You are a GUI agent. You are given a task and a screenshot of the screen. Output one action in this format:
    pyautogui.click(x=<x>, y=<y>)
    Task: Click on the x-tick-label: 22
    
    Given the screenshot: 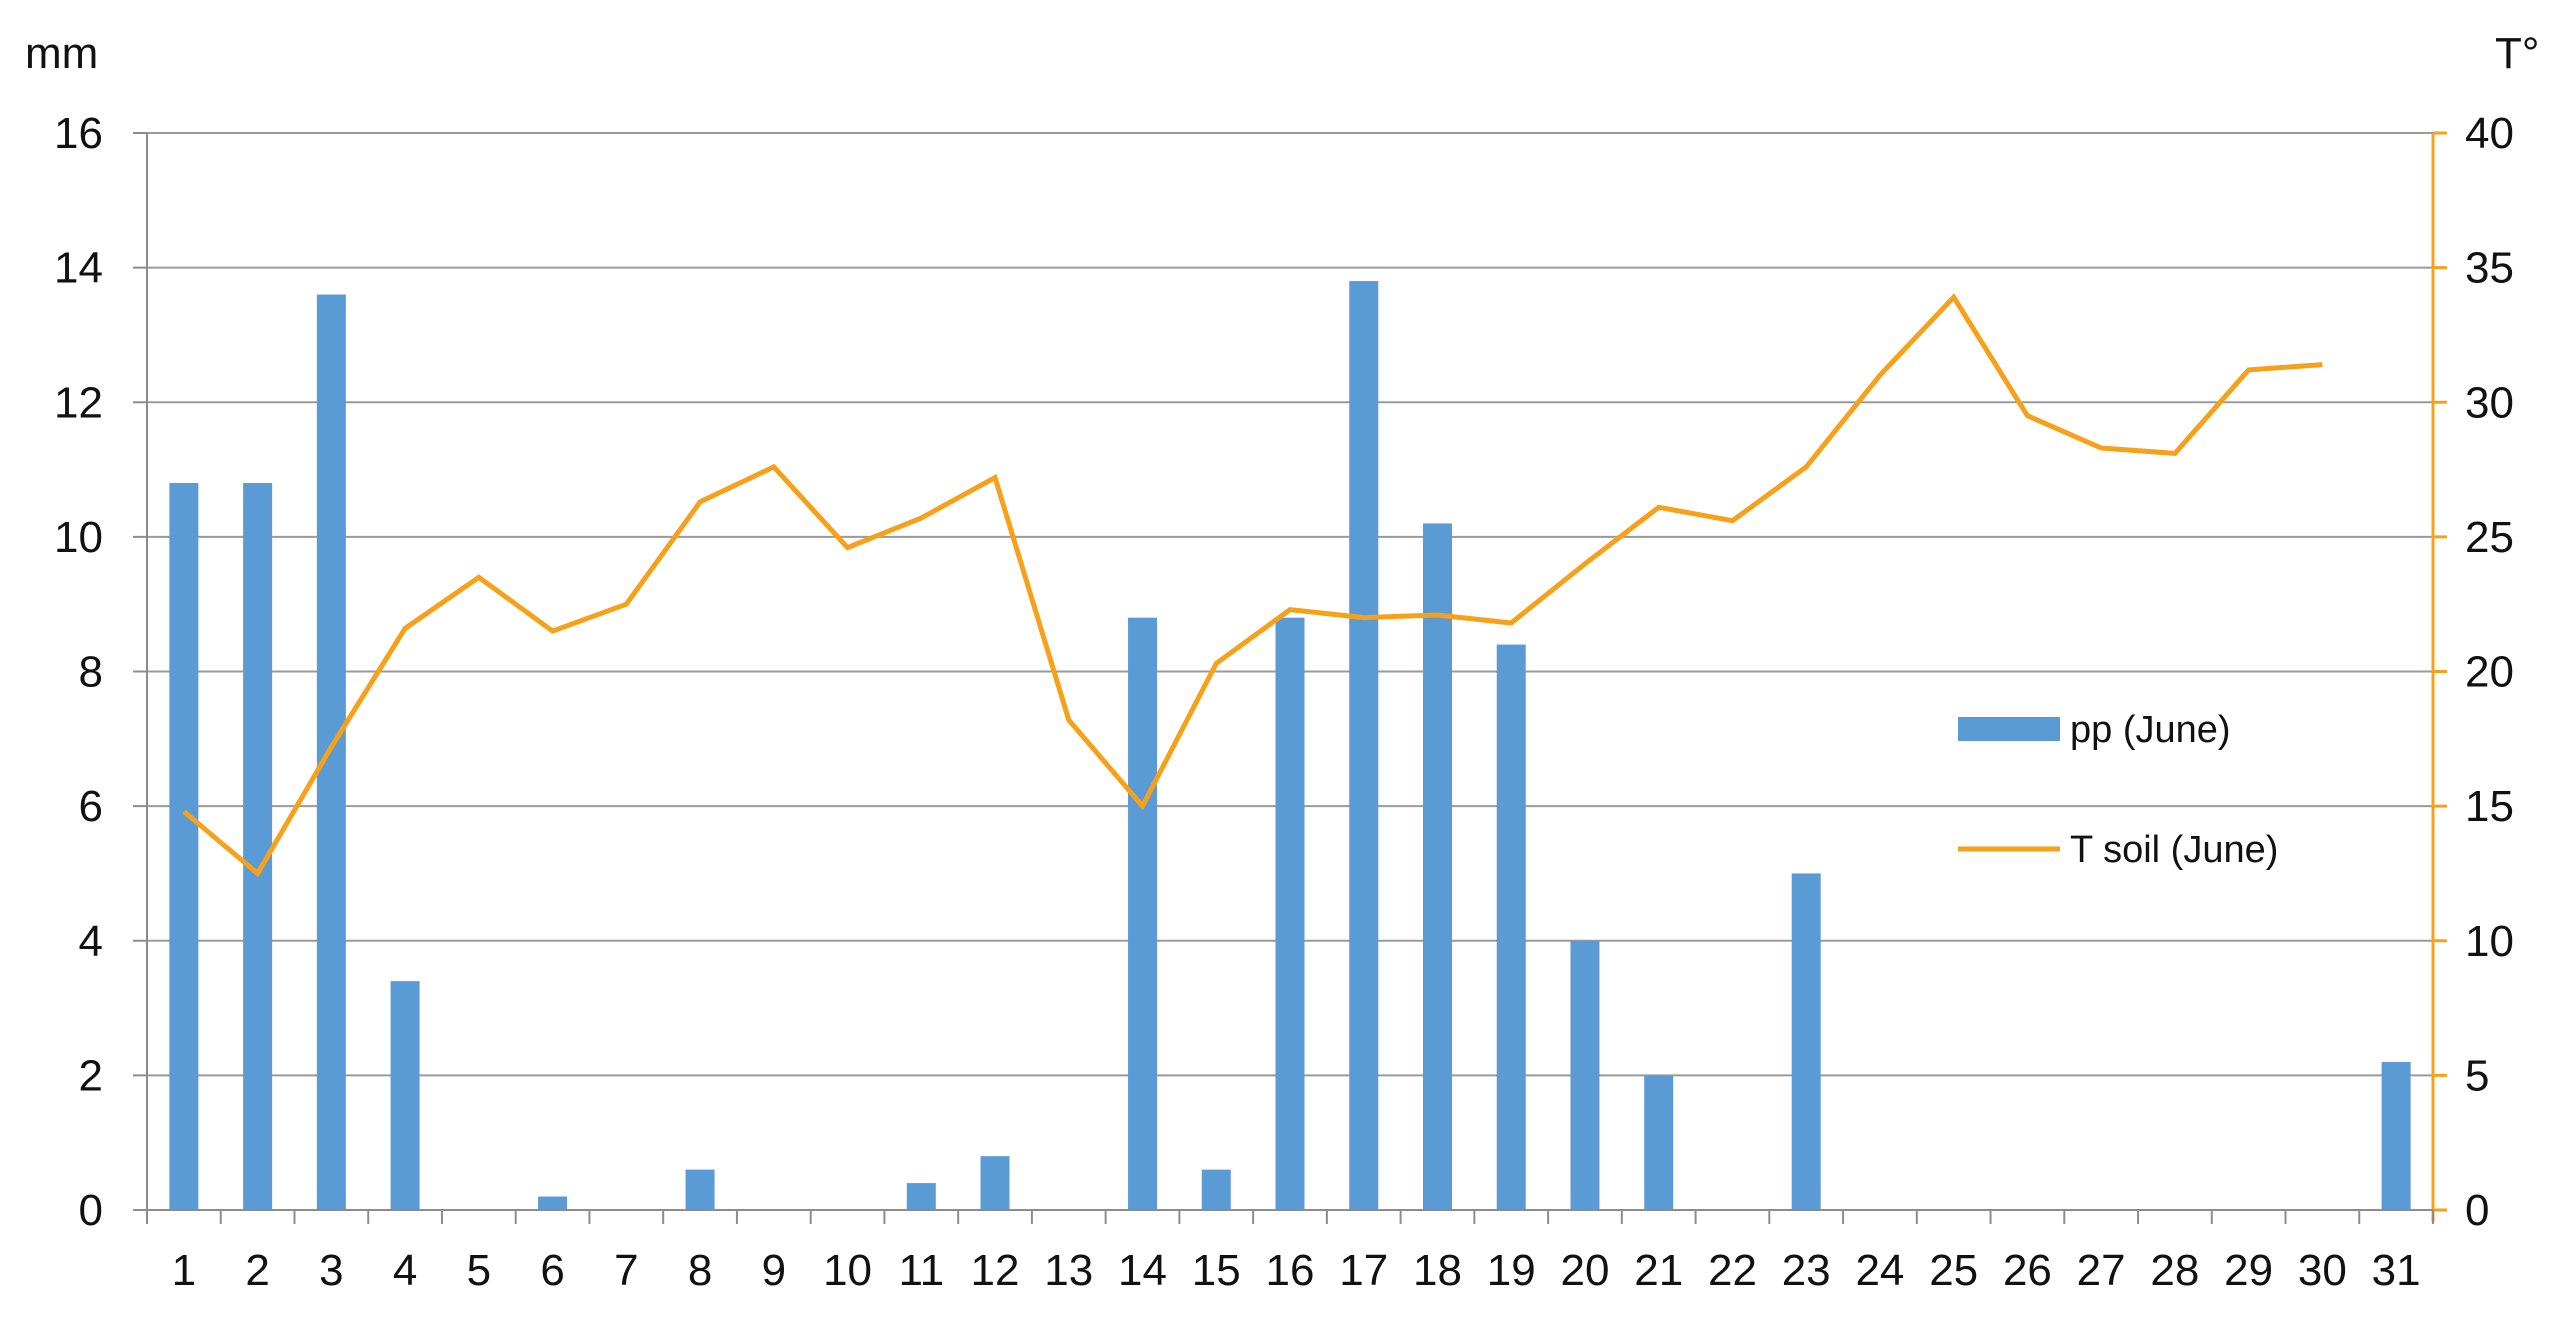 What is the action you would take?
    pyautogui.click(x=1732, y=1270)
    